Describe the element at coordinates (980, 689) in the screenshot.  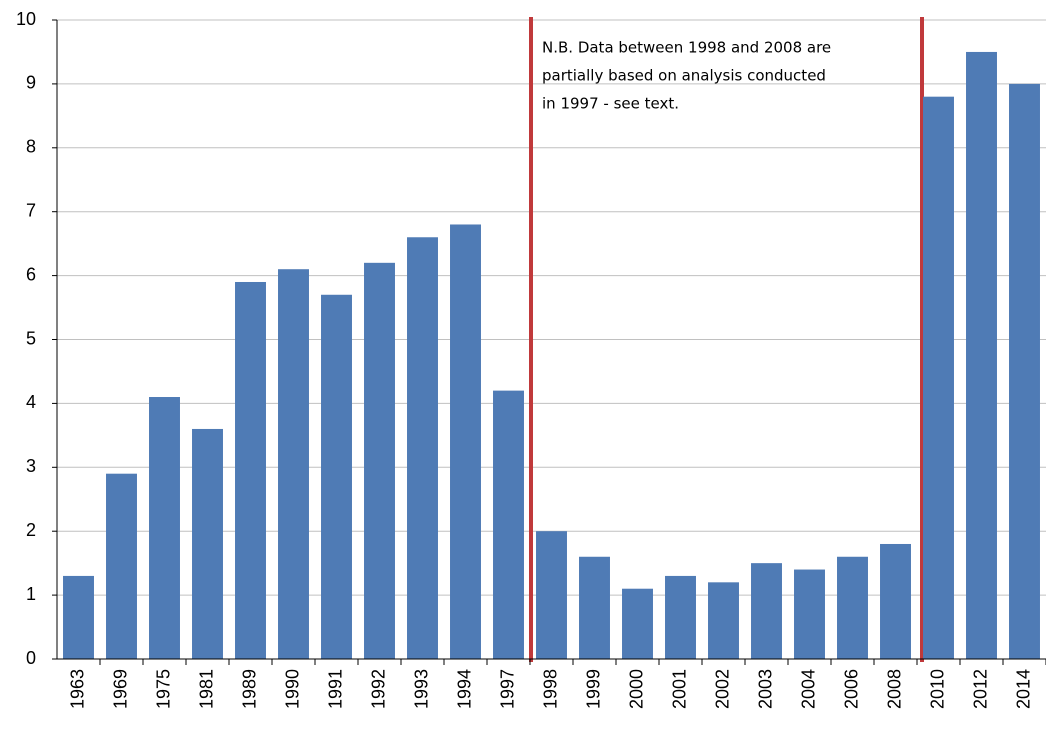
I see `x-tick-label: 2012` at that location.